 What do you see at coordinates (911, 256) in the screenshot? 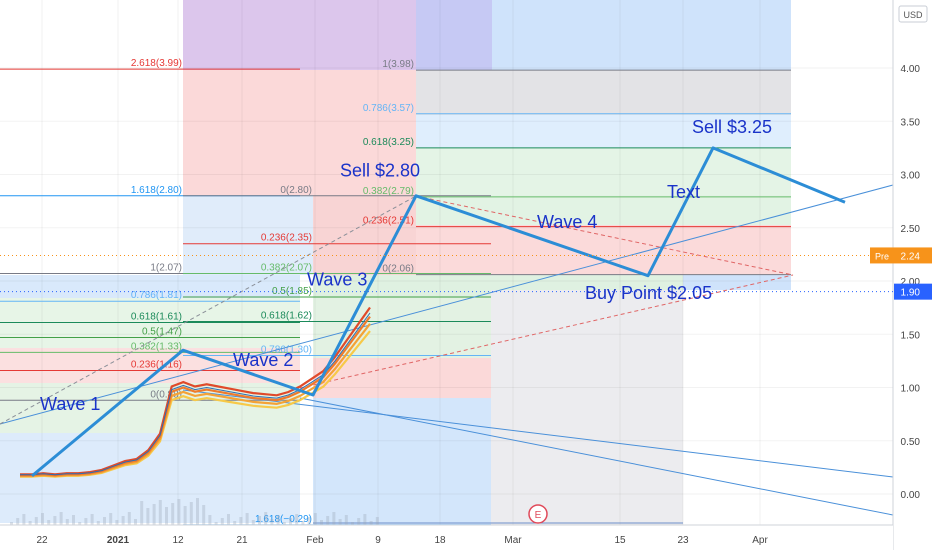
I see `pre-value: 2.24` at bounding box center [911, 256].